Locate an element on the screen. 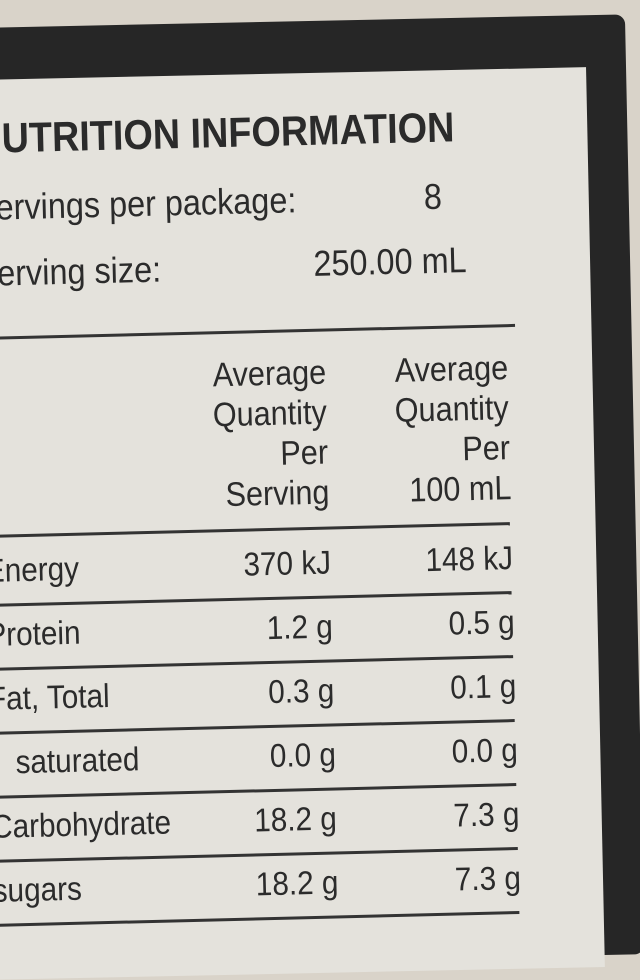 Image resolution: width=640 pixels, height=980 pixels. cell-value: 148 kJ is located at coordinates (469, 559).